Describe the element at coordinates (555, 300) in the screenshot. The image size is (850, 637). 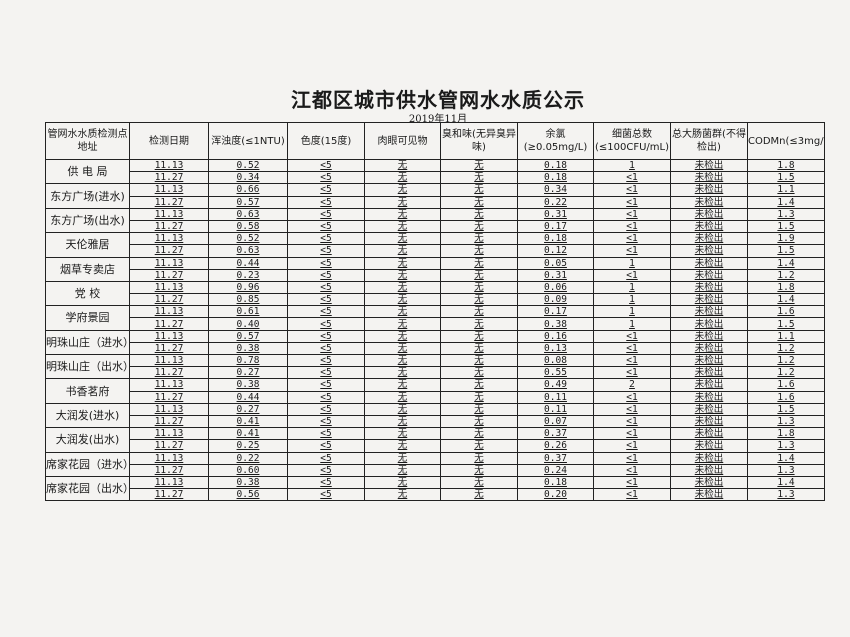
I see `table-cell: 0.09` at that location.